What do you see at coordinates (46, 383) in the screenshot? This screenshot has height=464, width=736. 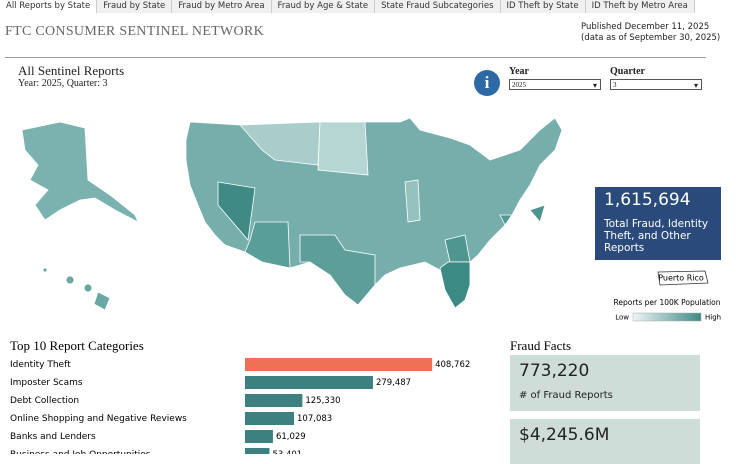 I see `category-label: Imposter Scams` at bounding box center [46, 383].